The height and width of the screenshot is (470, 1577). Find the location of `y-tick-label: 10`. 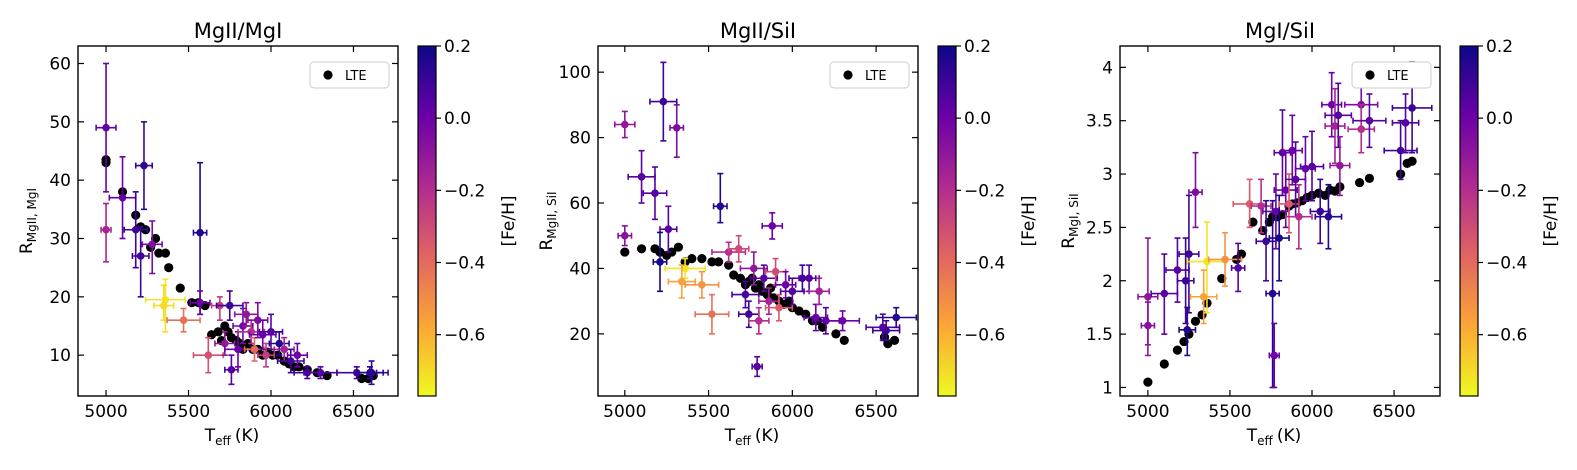

y-tick-label: 10 is located at coordinates (60, 356).